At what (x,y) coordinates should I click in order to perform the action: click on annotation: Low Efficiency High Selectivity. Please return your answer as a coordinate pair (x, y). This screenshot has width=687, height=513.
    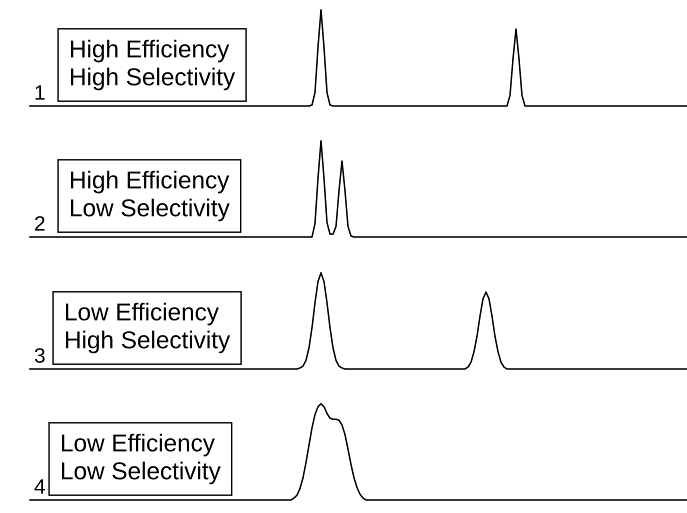
    Looking at the image, I should click on (148, 328).